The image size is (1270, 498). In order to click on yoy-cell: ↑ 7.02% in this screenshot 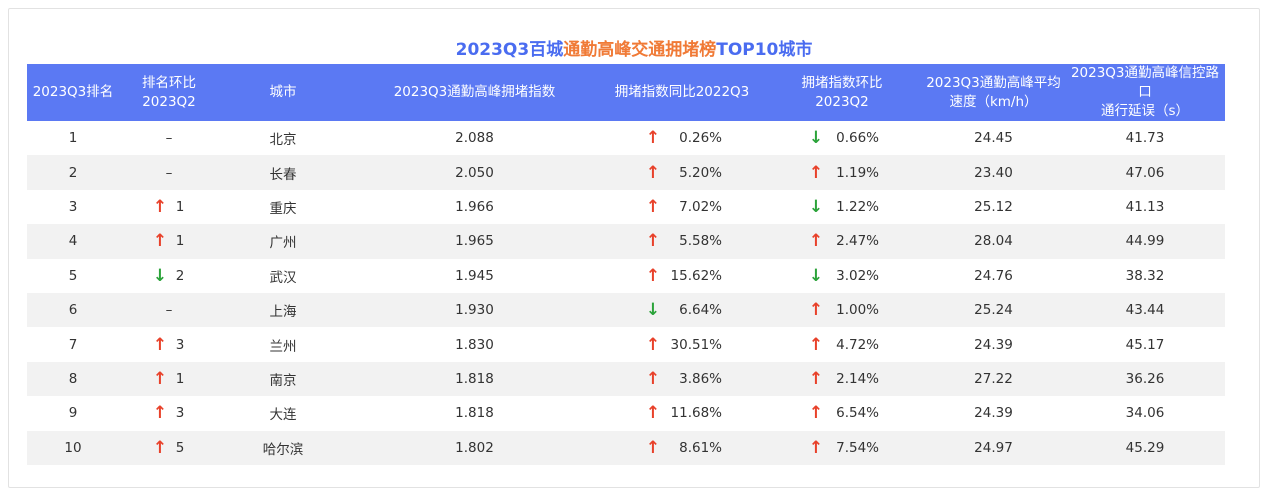, I will do `click(682, 207)`.